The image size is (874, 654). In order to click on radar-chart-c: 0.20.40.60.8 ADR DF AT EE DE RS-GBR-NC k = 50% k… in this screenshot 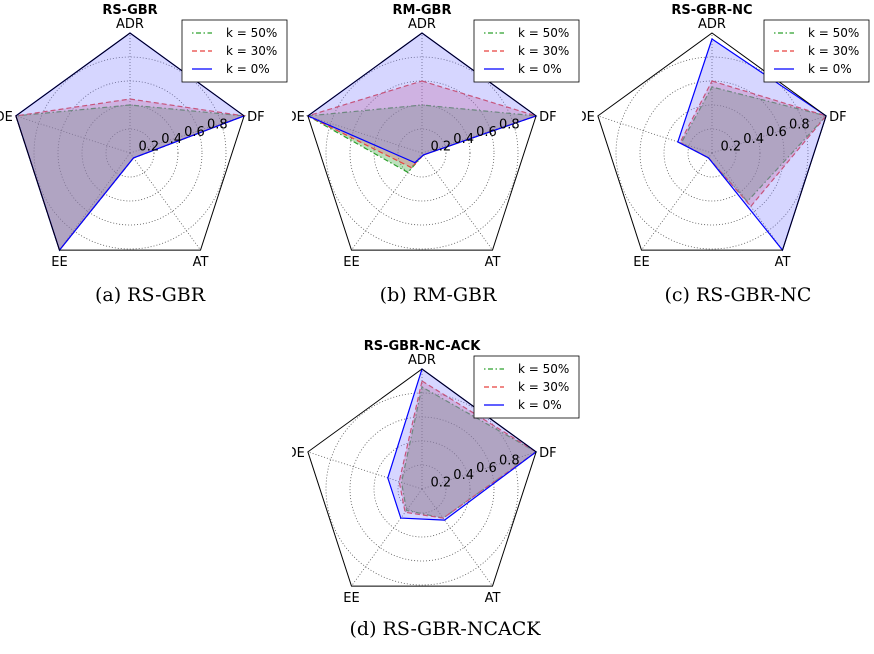, I will do `click(723, 136)`.